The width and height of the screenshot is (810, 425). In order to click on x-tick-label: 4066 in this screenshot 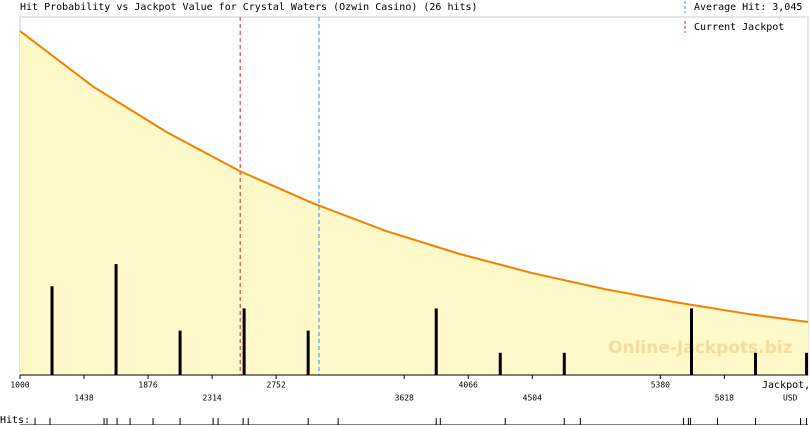, I will do `click(468, 385)`.